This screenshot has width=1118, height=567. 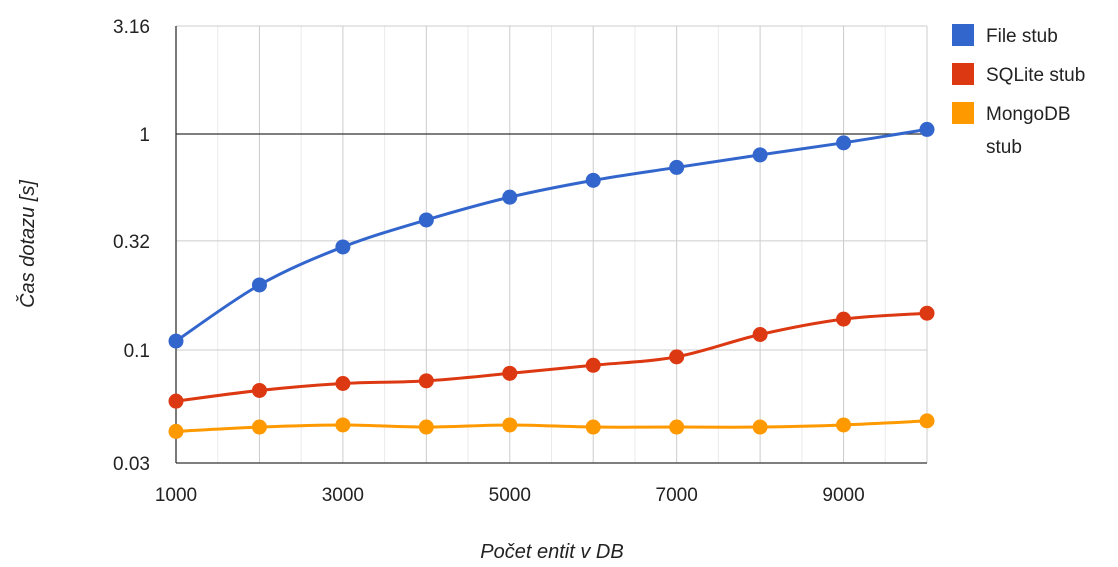 What do you see at coordinates (551, 357) in the screenshot?
I see `series-line-sqlite-stub` at bounding box center [551, 357].